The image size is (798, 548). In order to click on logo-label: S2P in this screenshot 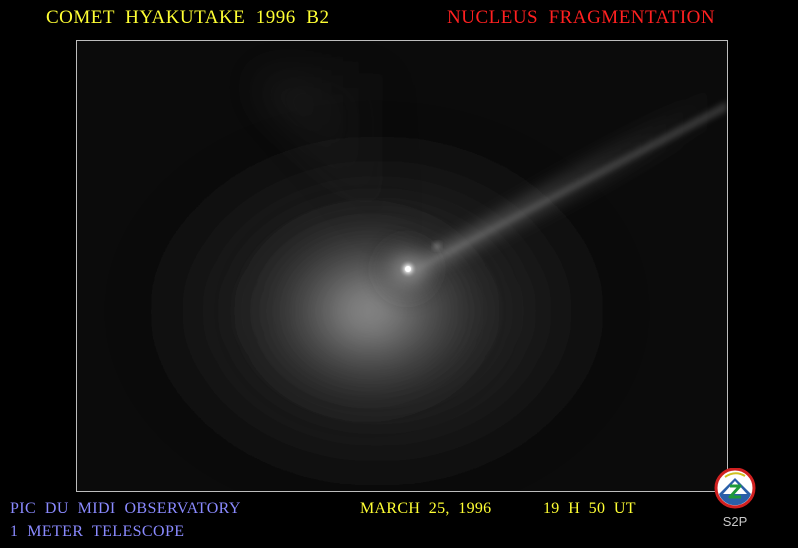, I will do `click(735, 521)`.